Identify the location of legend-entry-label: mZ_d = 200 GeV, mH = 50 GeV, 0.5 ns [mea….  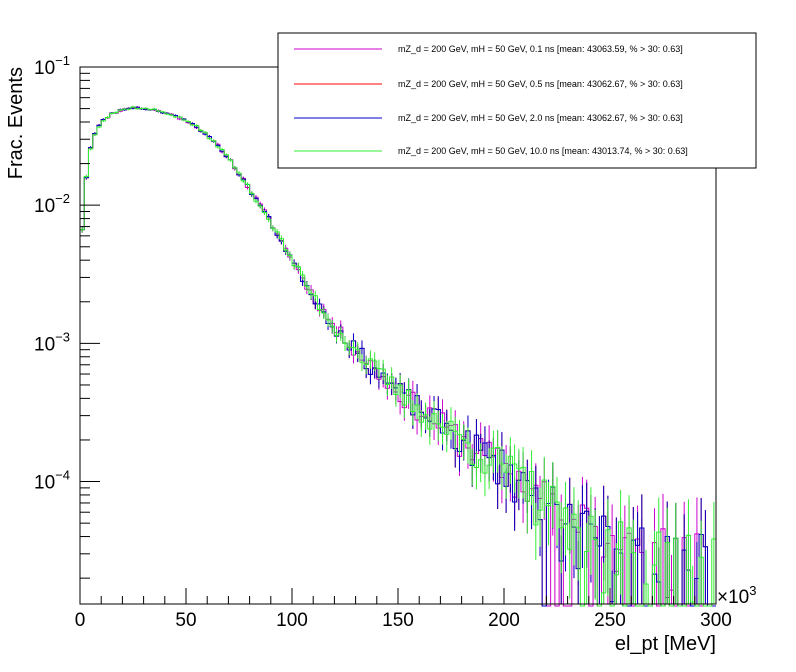
(540, 84).